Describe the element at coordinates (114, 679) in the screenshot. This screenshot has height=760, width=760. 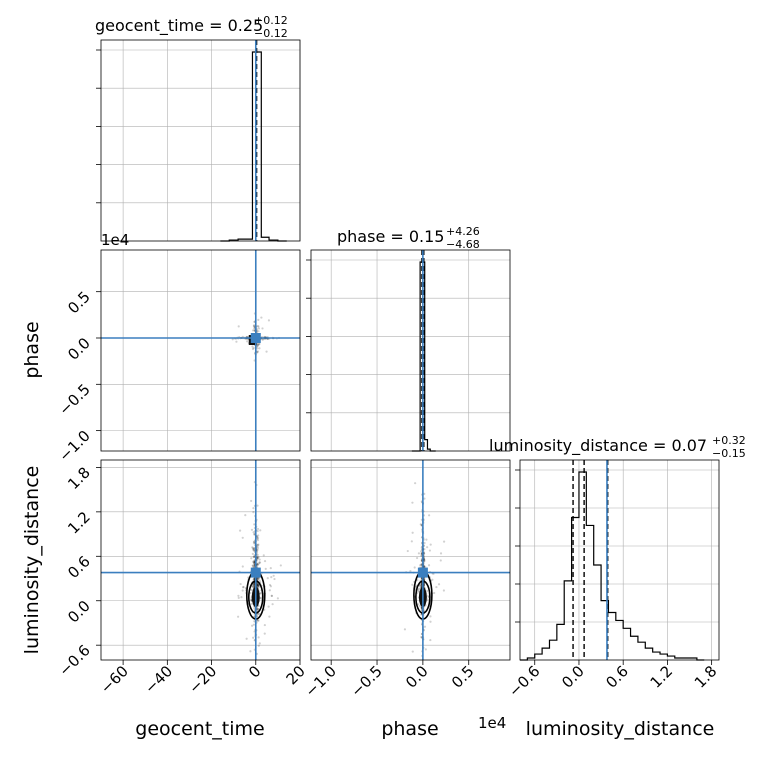
I see `xtick-label-geocent_time-0: −60` at that location.